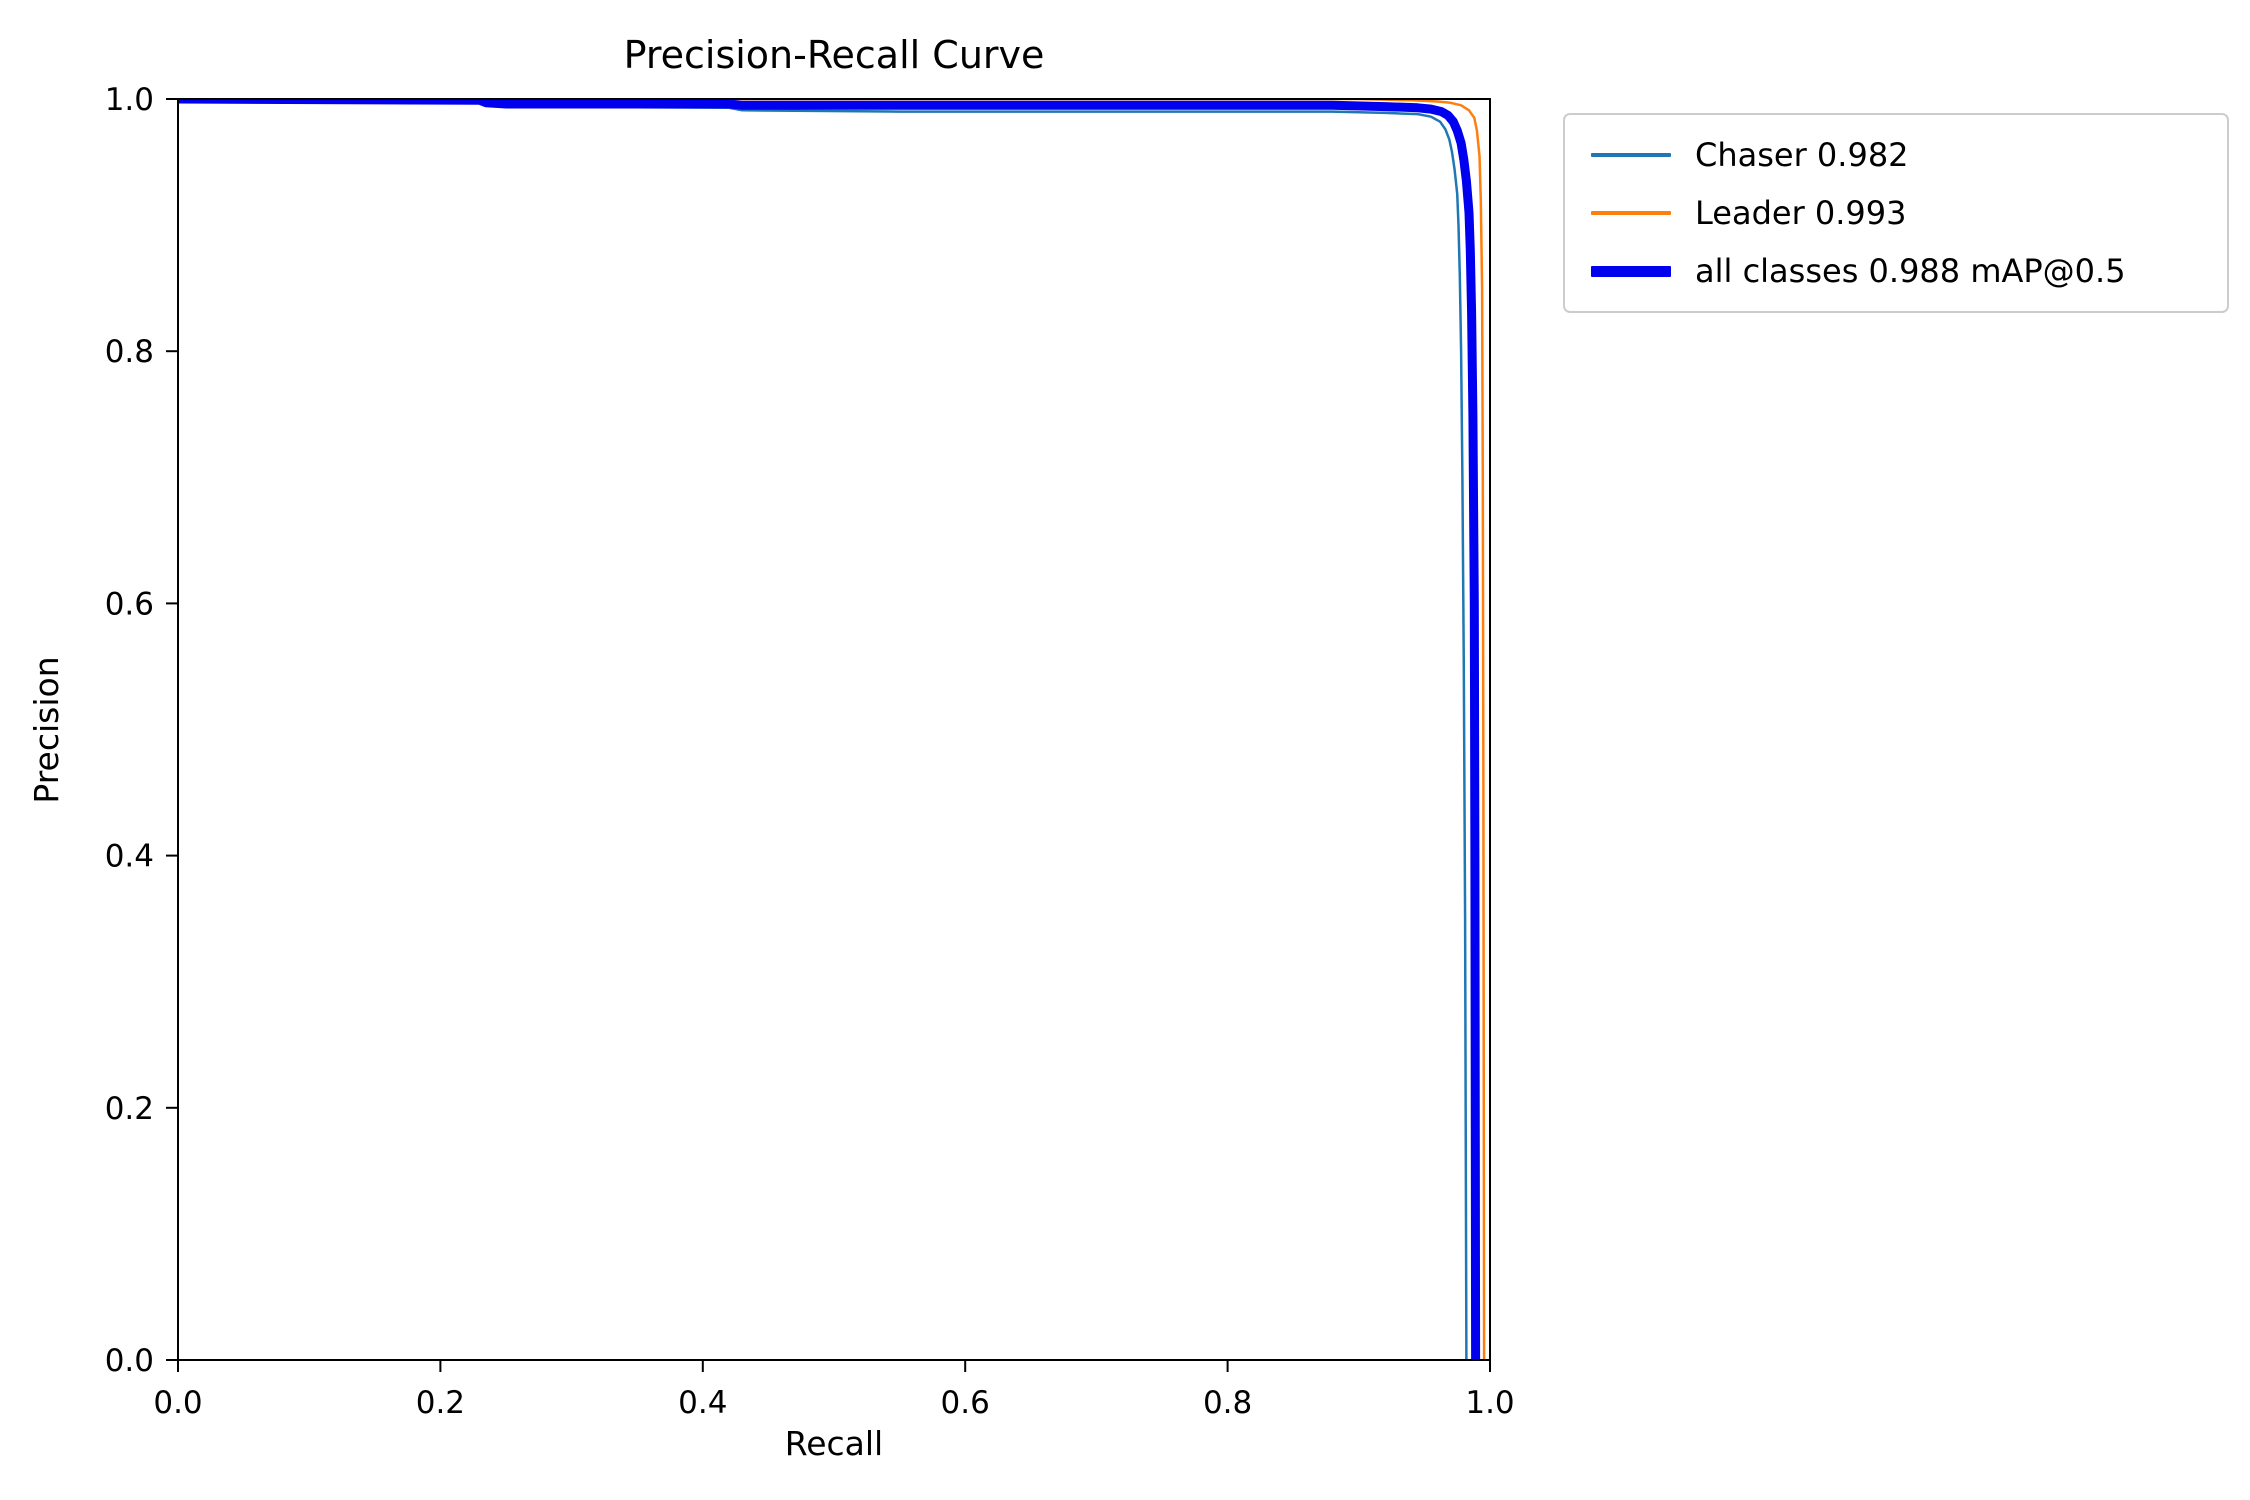  I want to click on legend-label-leader: Leader 0.993, so click(1801, 213).